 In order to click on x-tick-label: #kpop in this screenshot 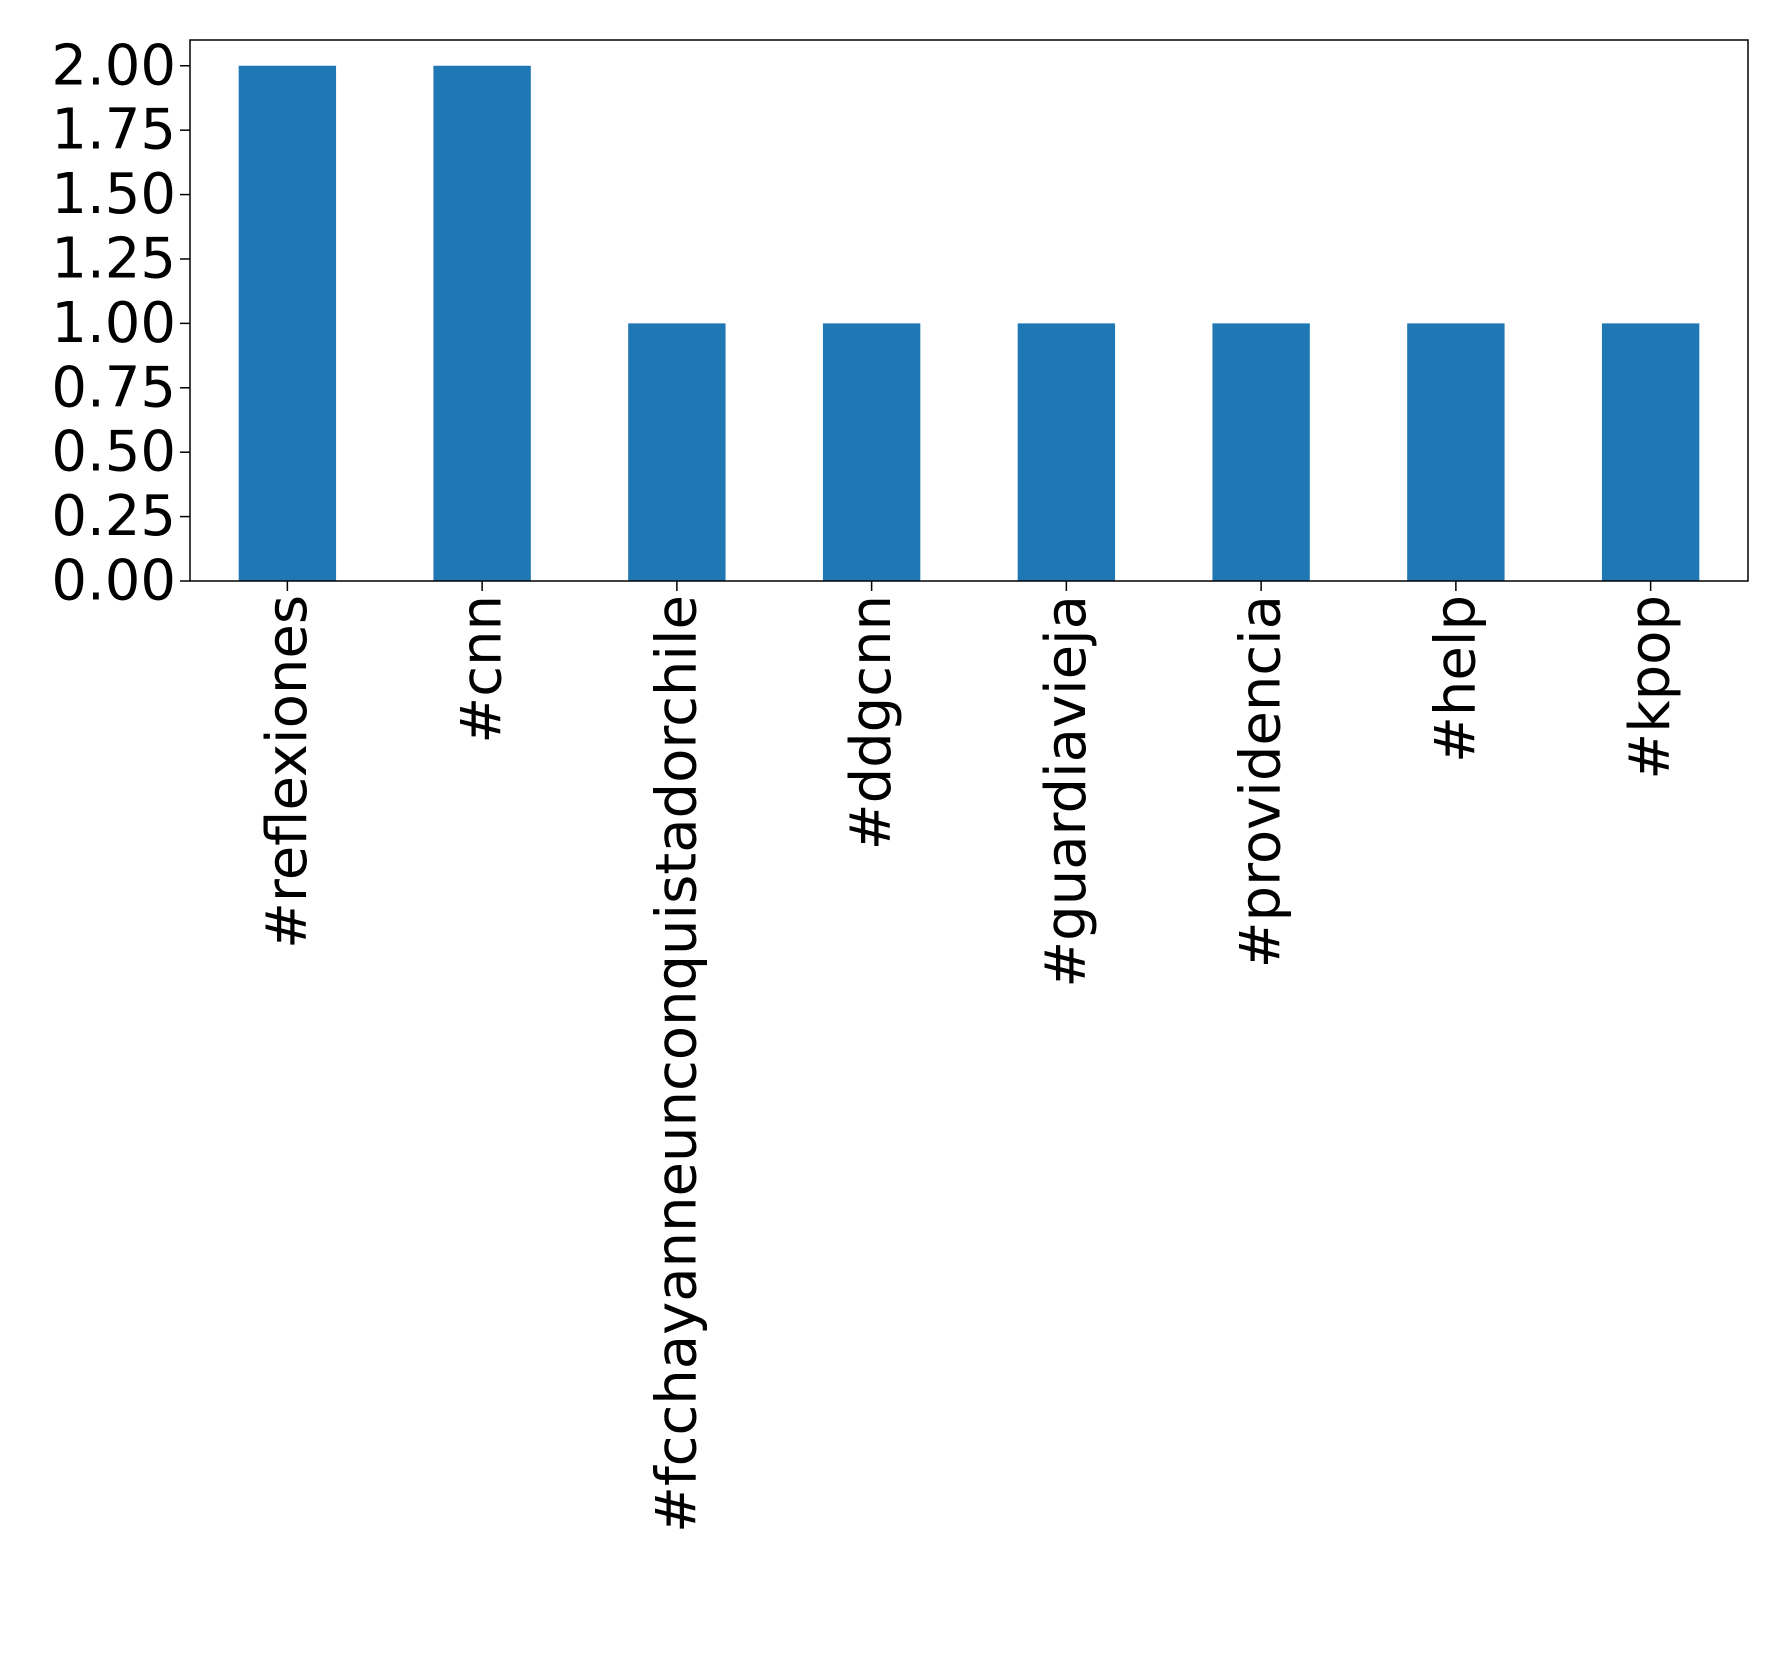, I will do `click(1650, 687)`.